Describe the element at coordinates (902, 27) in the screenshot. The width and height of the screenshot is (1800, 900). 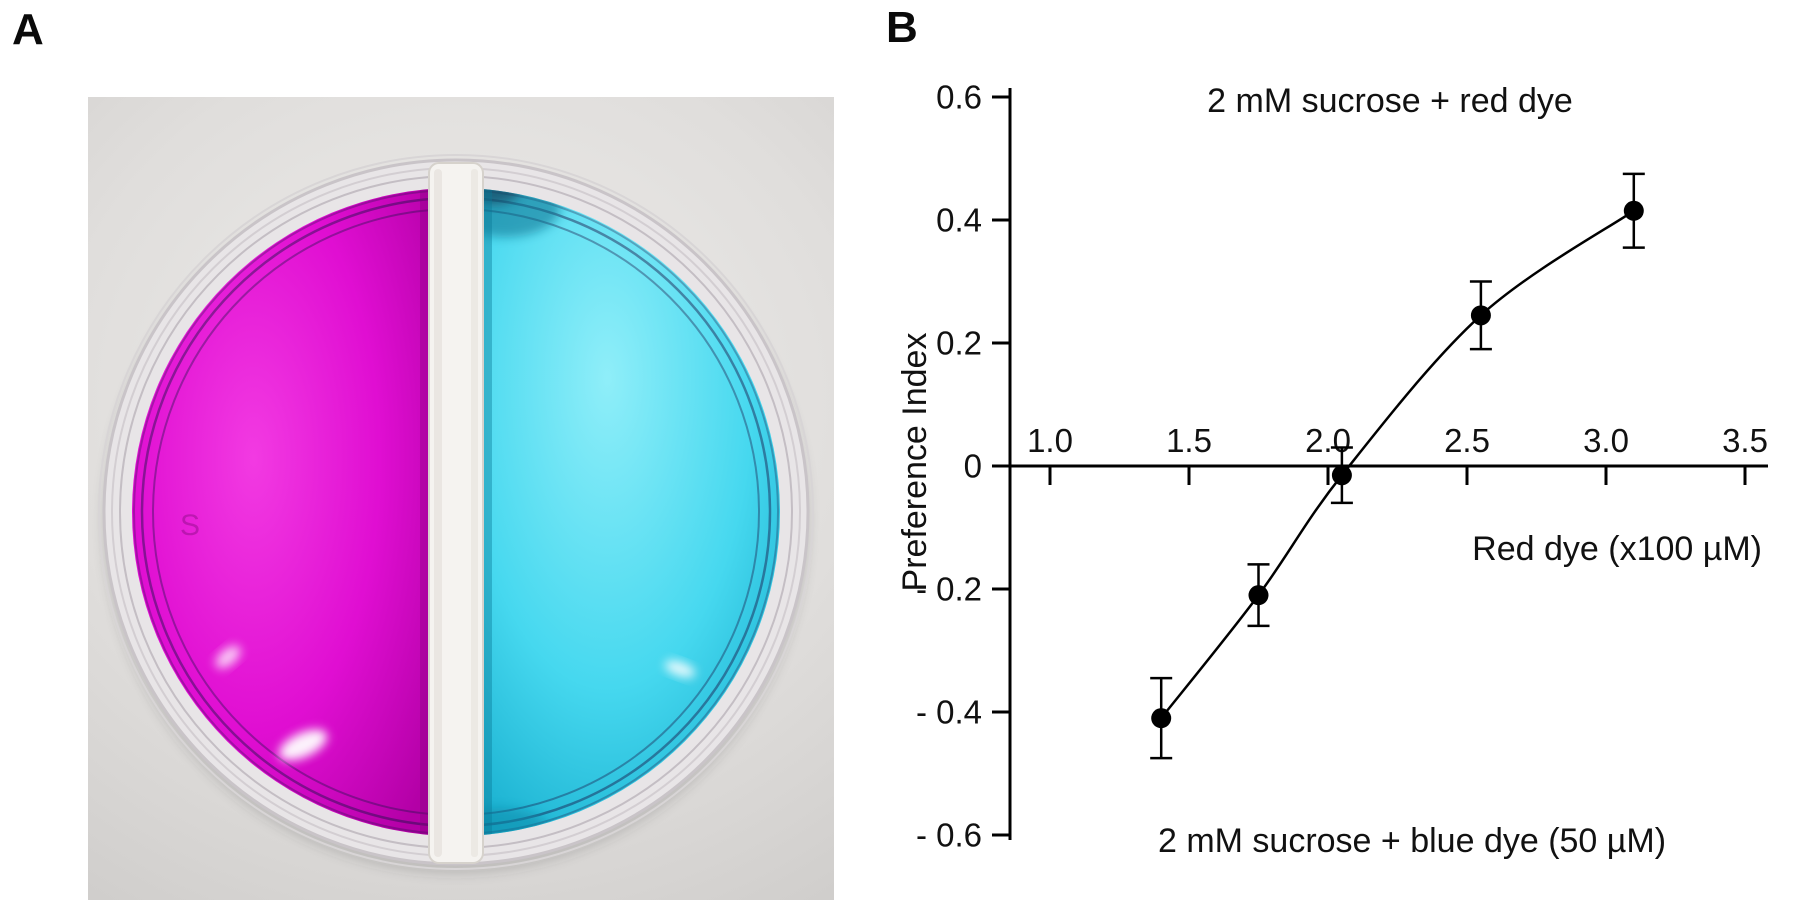
I see `panel-b-label: B` at that location.